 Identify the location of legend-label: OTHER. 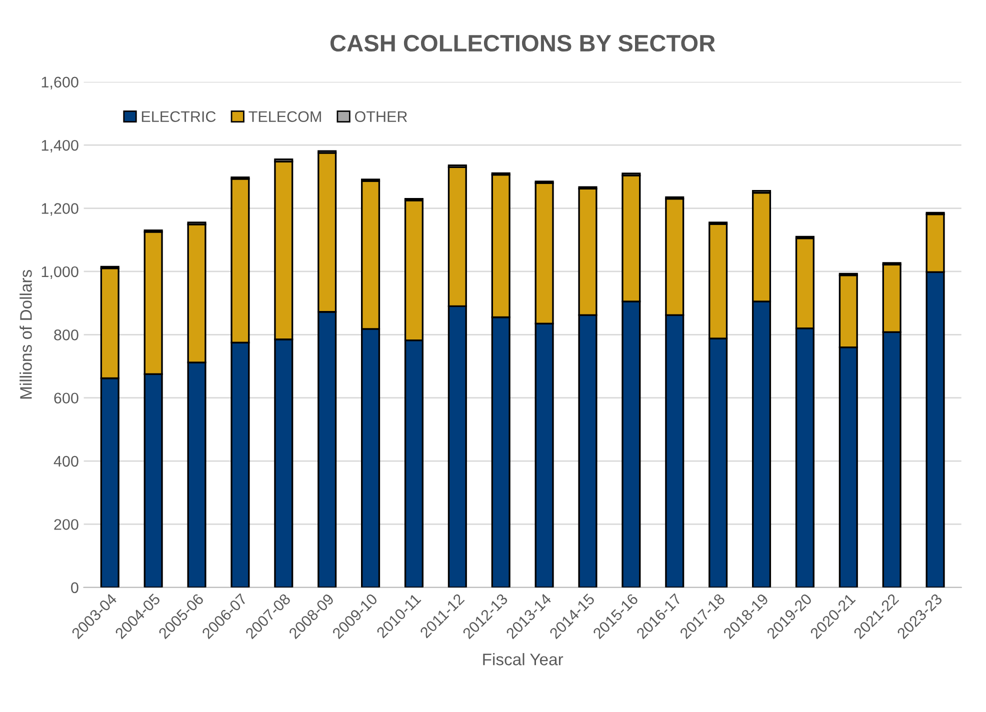
(381, 116).